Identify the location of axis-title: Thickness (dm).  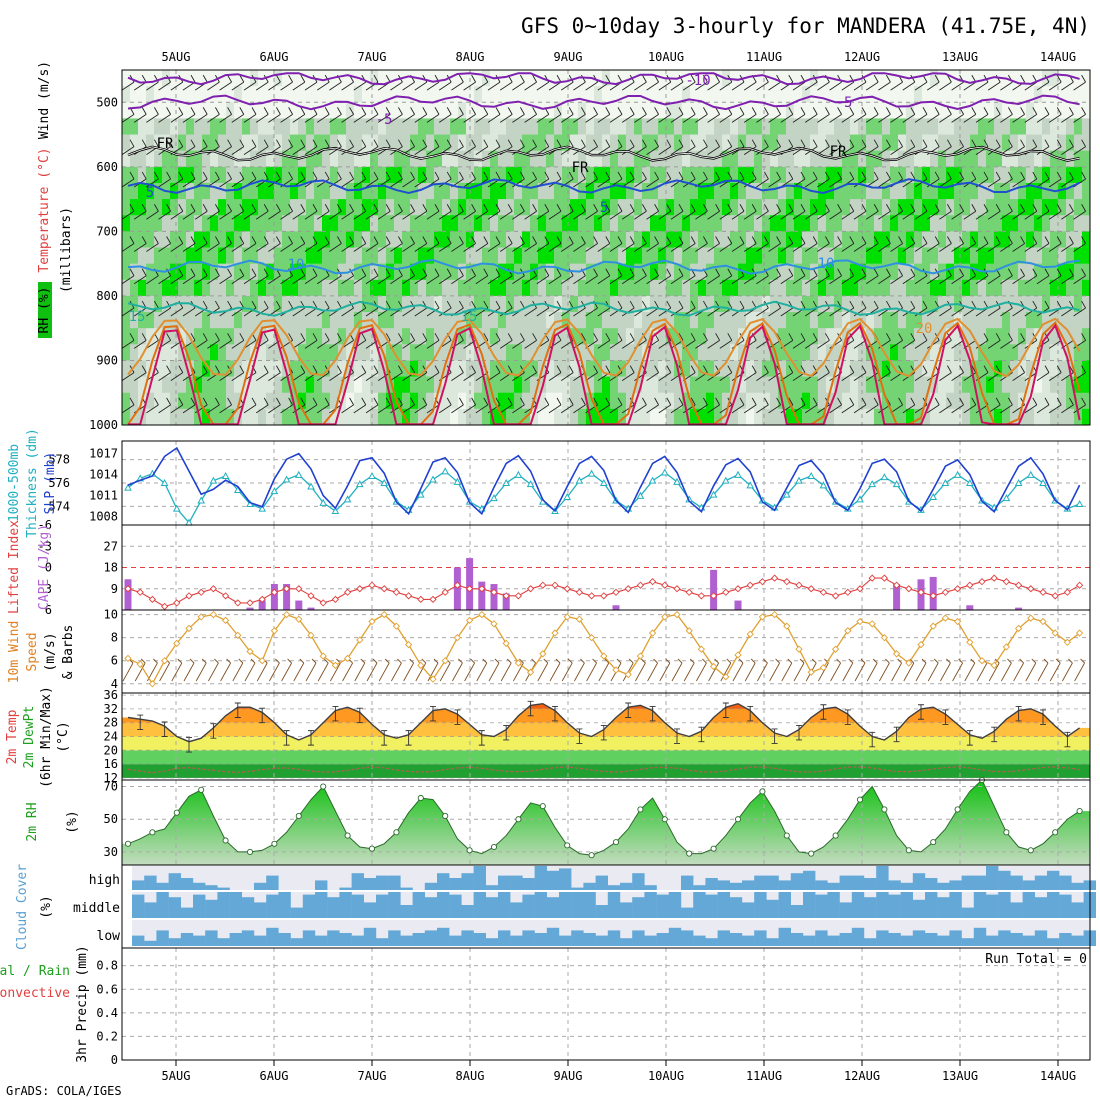
(32, 483).